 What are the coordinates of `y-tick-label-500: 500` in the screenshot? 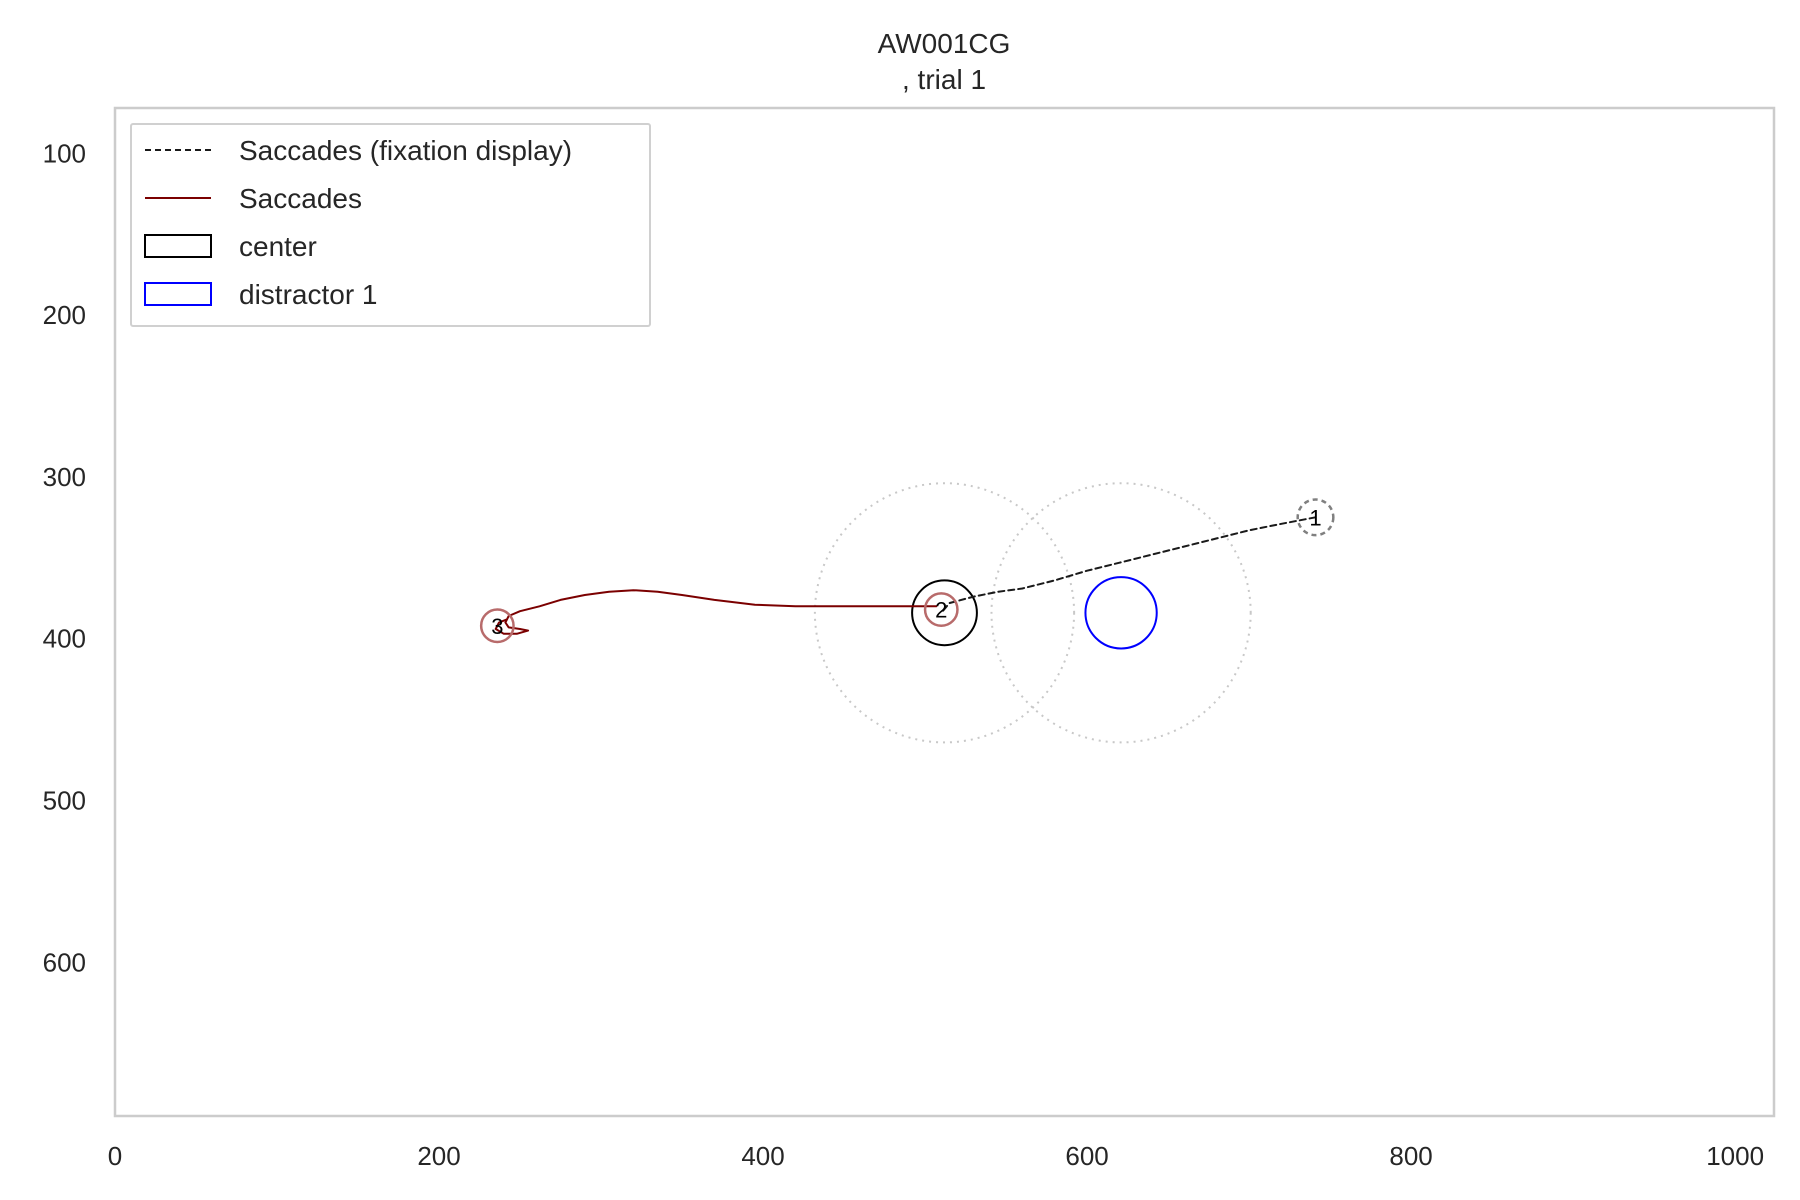 It's located at (64, 800).